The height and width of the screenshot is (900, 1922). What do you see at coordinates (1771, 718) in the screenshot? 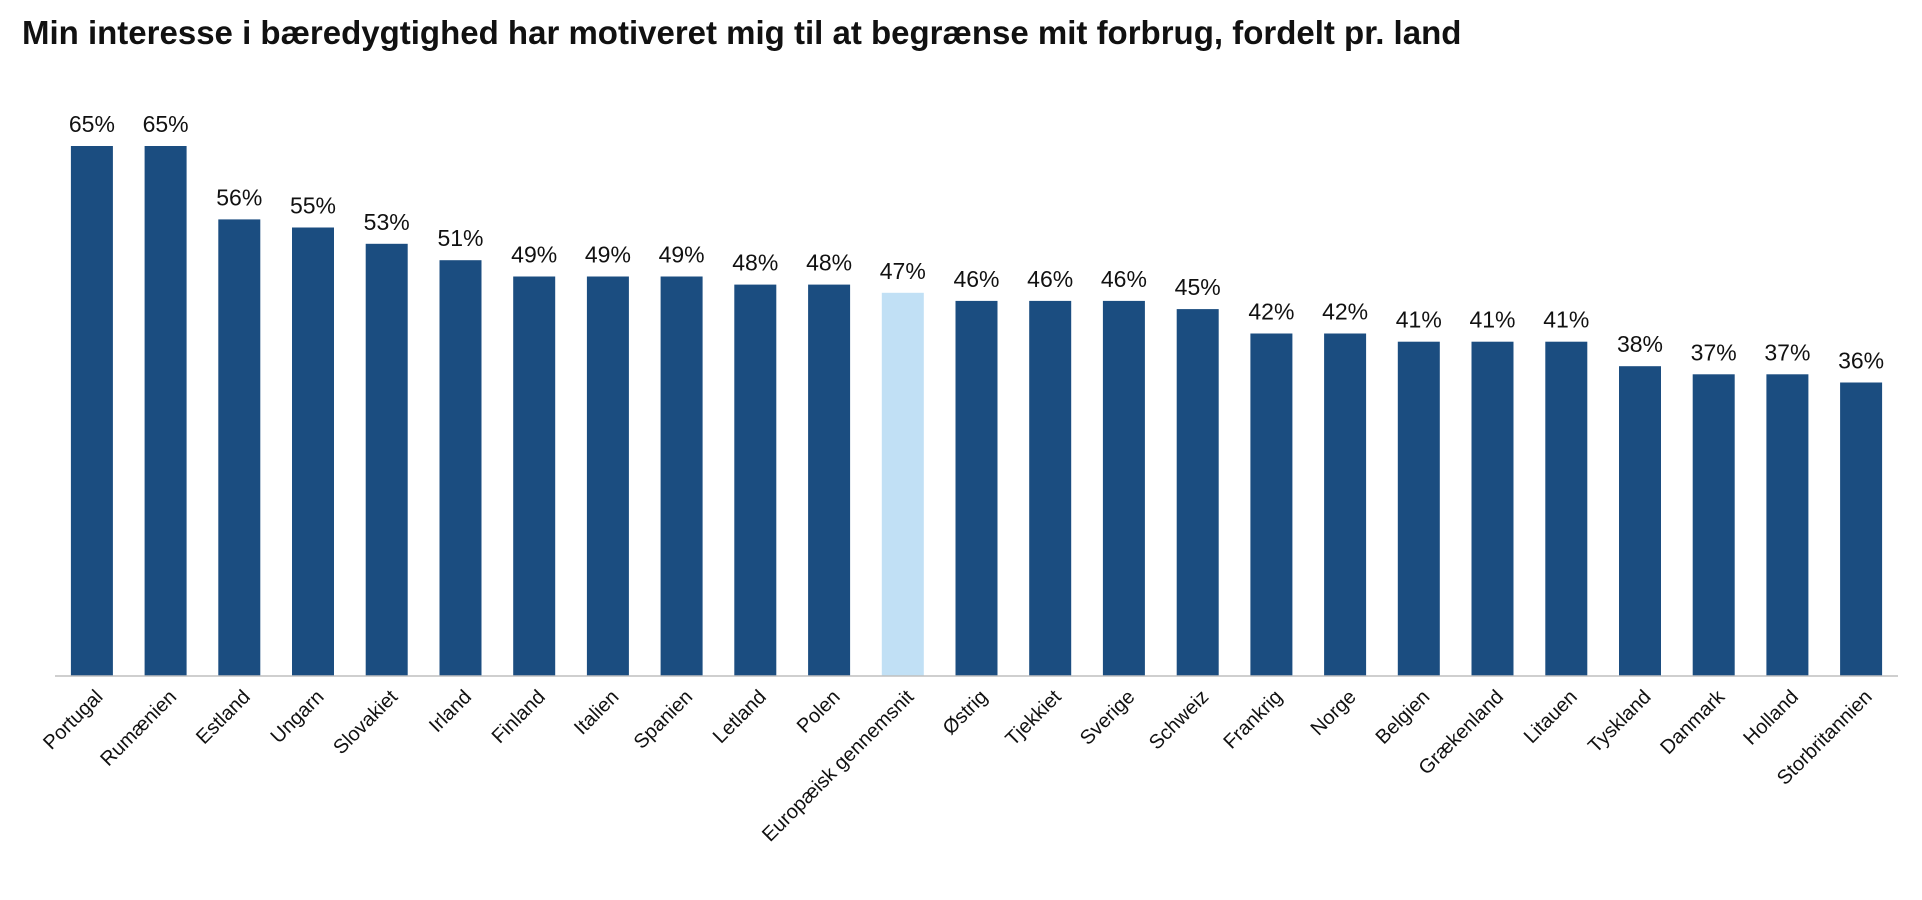
I see `category-label: Holland` at bounding box center [1771, 718].